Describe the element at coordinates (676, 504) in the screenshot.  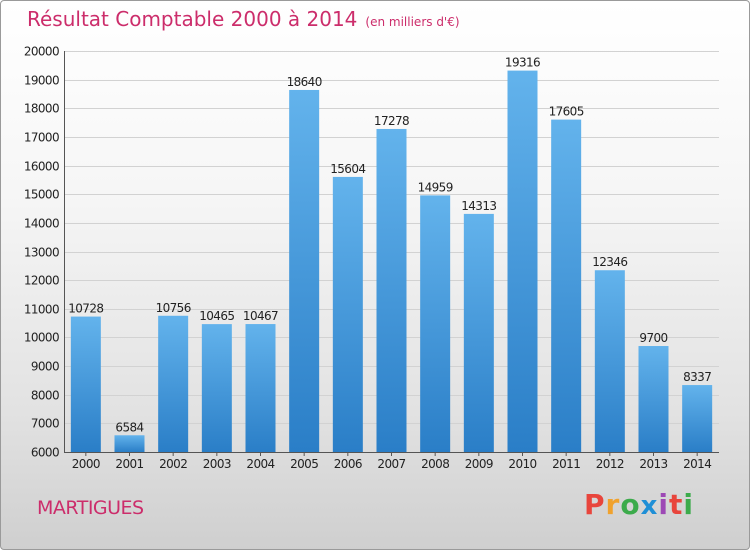
I see `brand-logo-letter: t` at that location.